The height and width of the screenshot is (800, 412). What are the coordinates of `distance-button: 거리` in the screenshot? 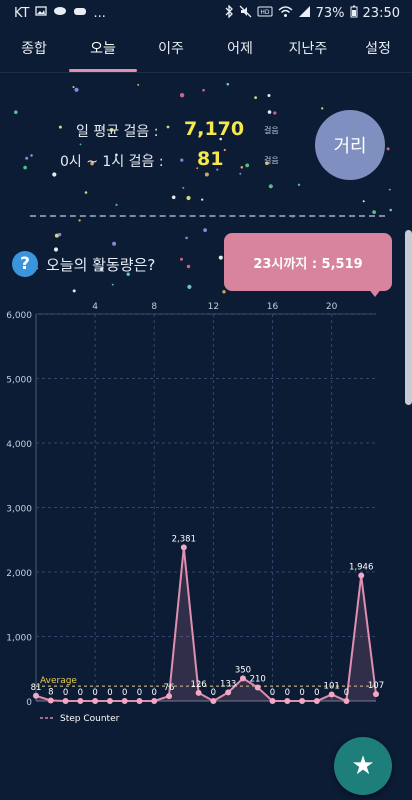 It's located at (350, 145).